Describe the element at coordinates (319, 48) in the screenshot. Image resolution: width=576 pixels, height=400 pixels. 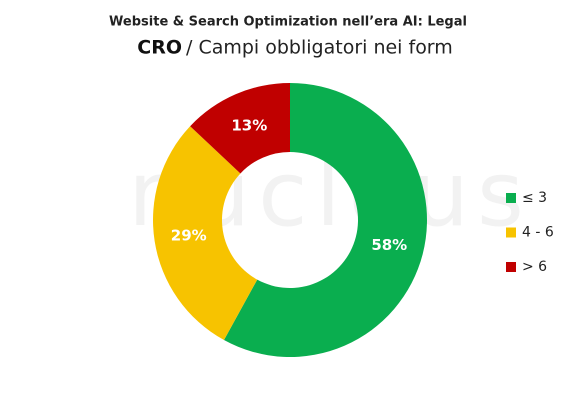
I see `subtitle: / Campi obbligatori nei form` at that location.